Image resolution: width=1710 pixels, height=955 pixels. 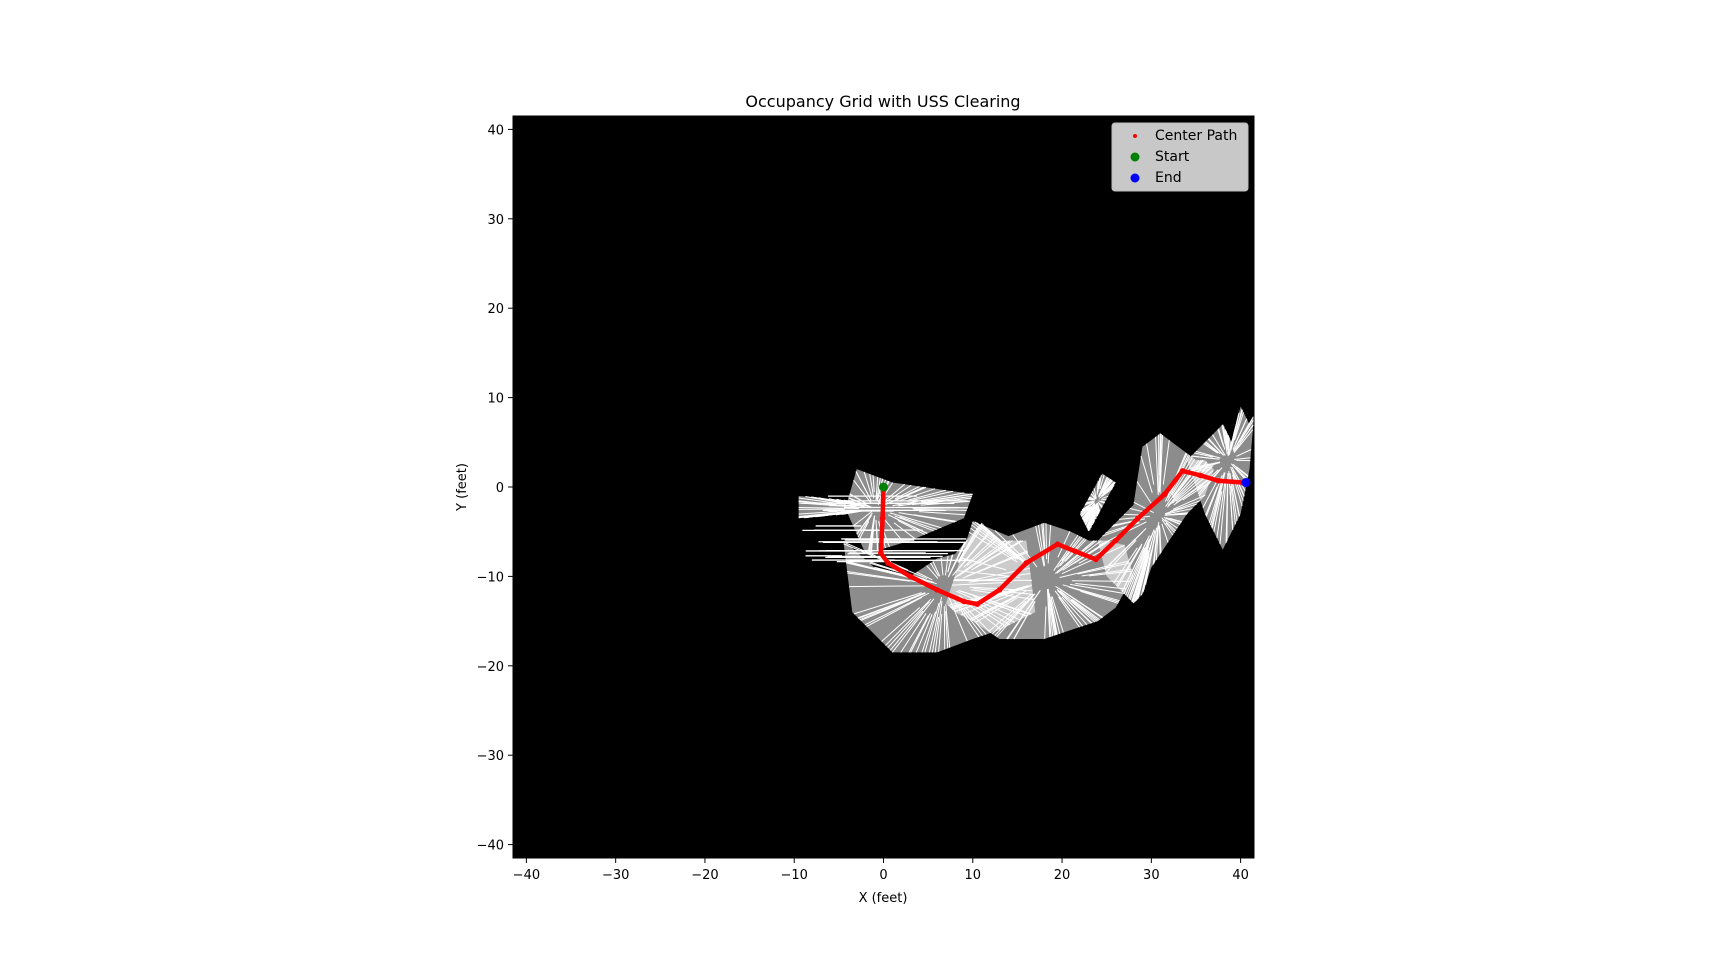 I want to click on free-space-region, so click(x=1220, y=478).